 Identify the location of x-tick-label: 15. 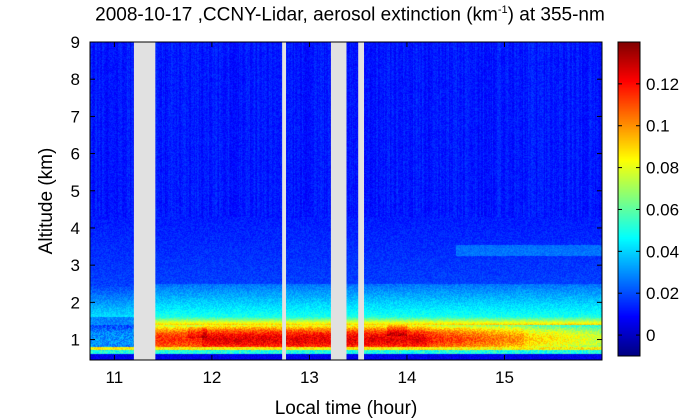
(504, 377).